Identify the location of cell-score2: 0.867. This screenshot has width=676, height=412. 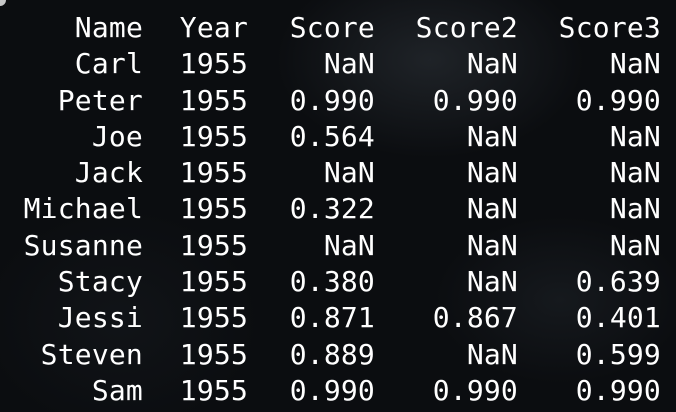
(475, 318).